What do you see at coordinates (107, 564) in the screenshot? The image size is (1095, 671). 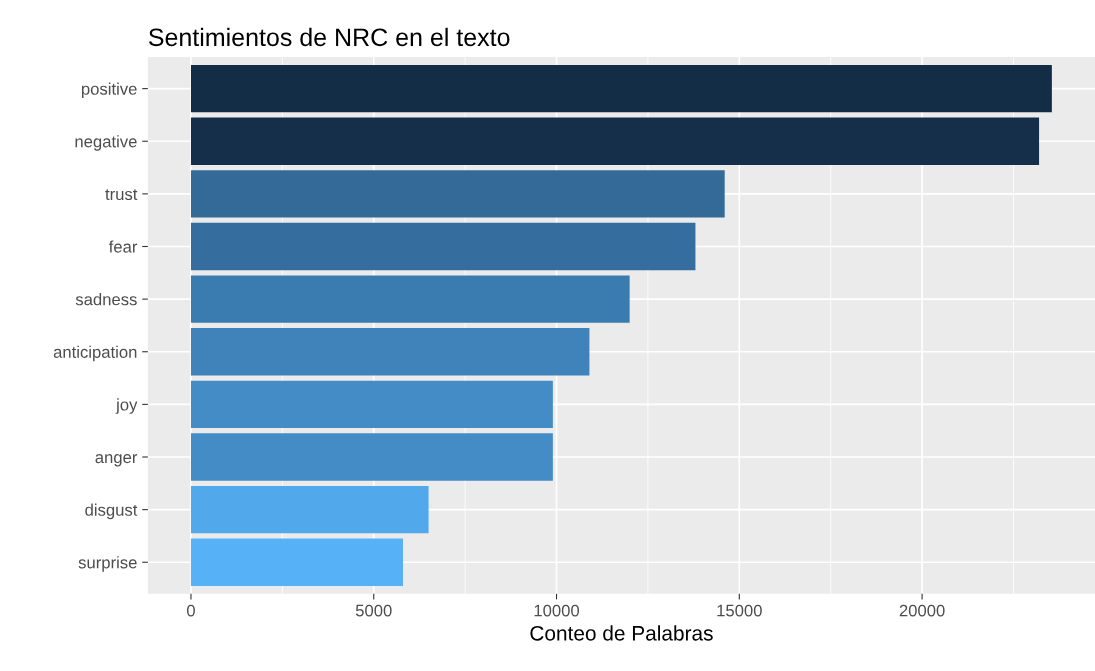 I see `y-tick-label: surprise` at bounding box center [107, 564].